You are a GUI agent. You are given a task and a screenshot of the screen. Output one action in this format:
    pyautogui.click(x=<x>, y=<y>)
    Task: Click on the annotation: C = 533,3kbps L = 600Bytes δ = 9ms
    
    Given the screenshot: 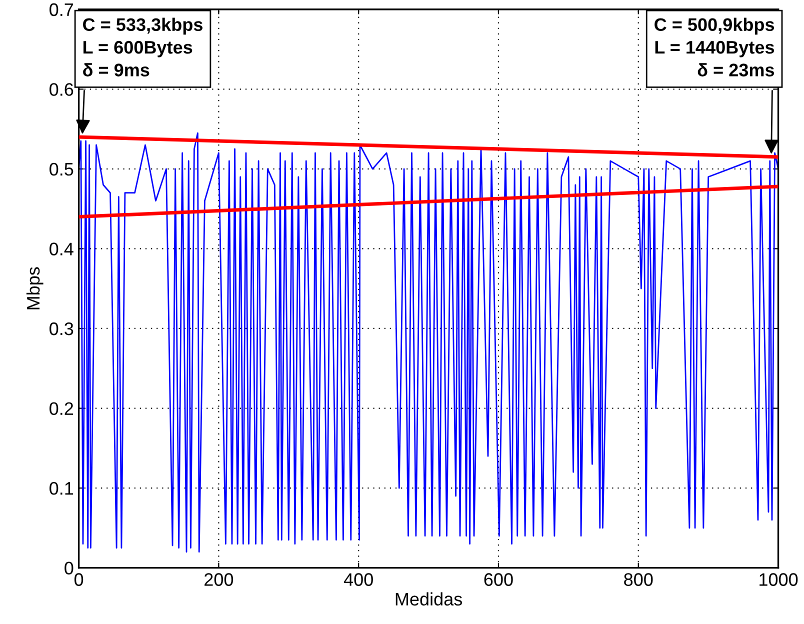 What is the action you would take?
    pyautogui.click(x=142, y=47)
    